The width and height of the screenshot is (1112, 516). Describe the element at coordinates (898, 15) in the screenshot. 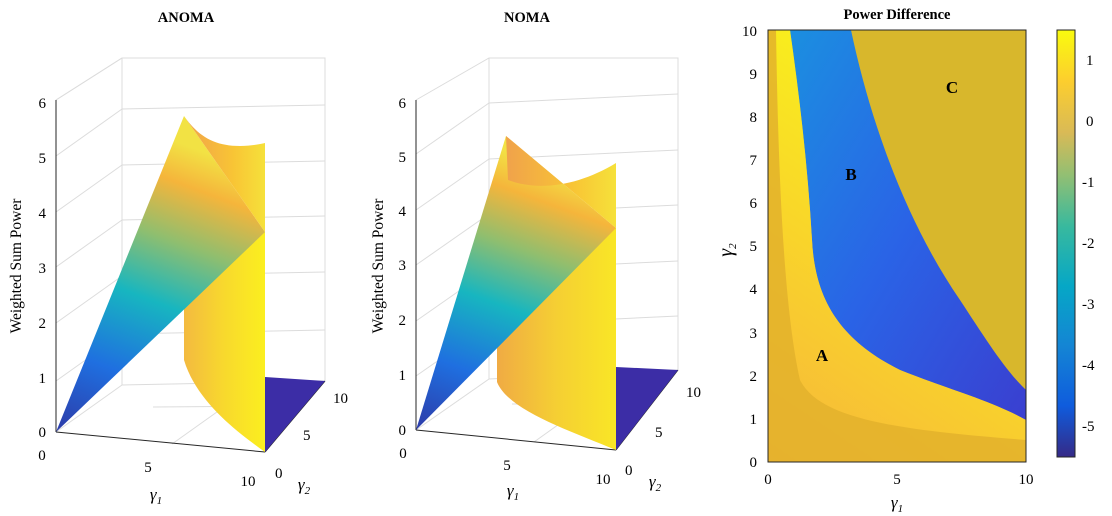

I see `diff-title: Power Difference` at that location.